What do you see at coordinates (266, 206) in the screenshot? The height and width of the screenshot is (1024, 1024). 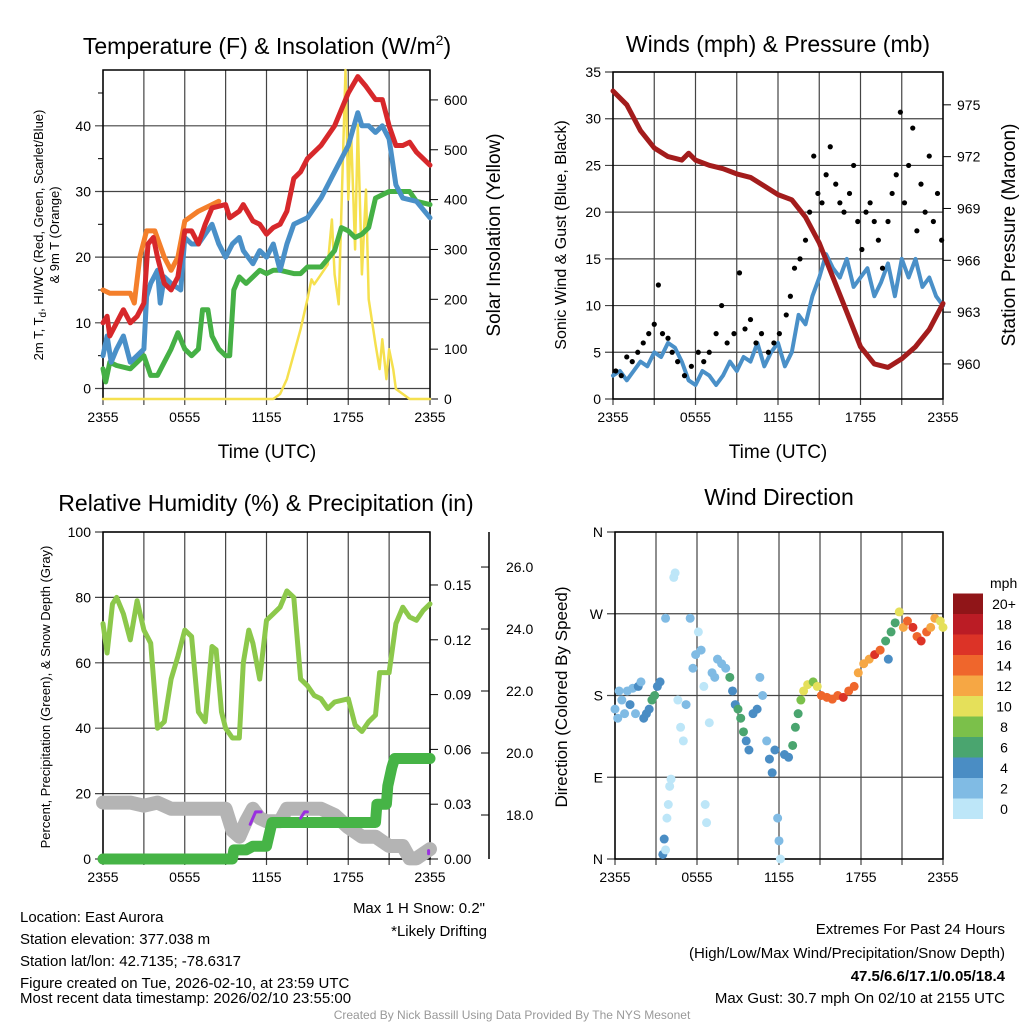 I see `series-2m-t` at bounding box center [266, 206].